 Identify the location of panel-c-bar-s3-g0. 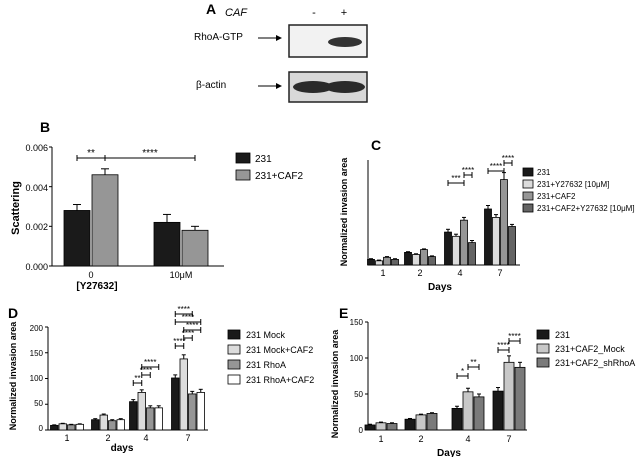
(395, 262).